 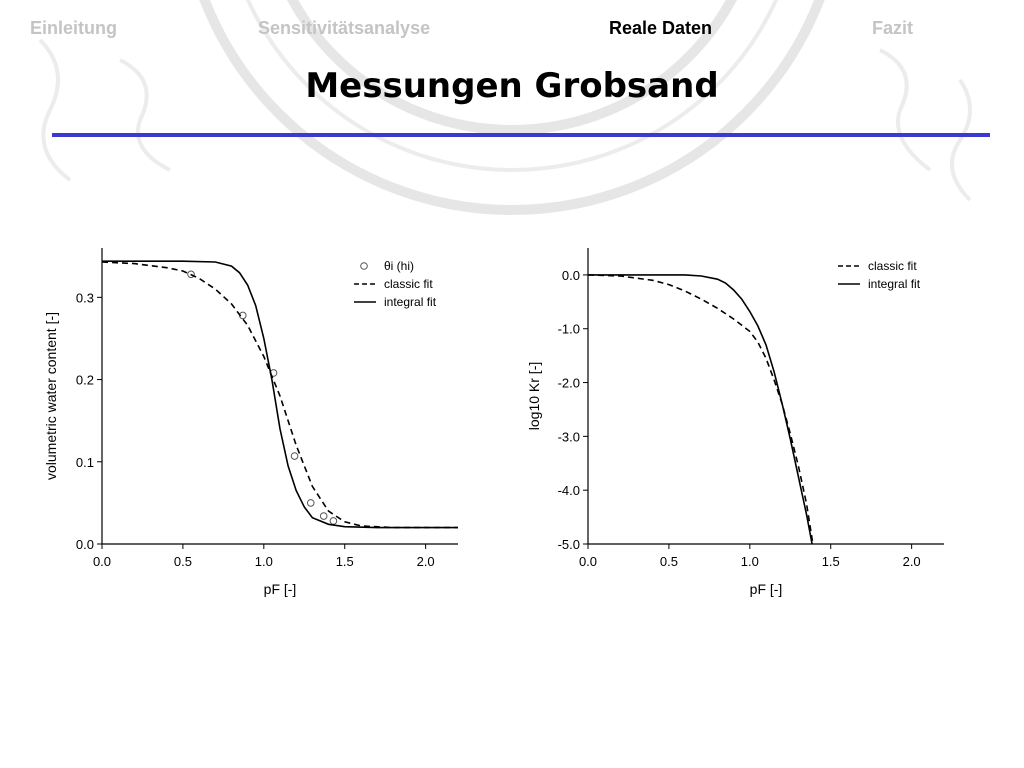 What do you see at coordinates (569, 490) in the screenshot?
I see `y-tick-label: -4.0` at bounding box center [569, 490].